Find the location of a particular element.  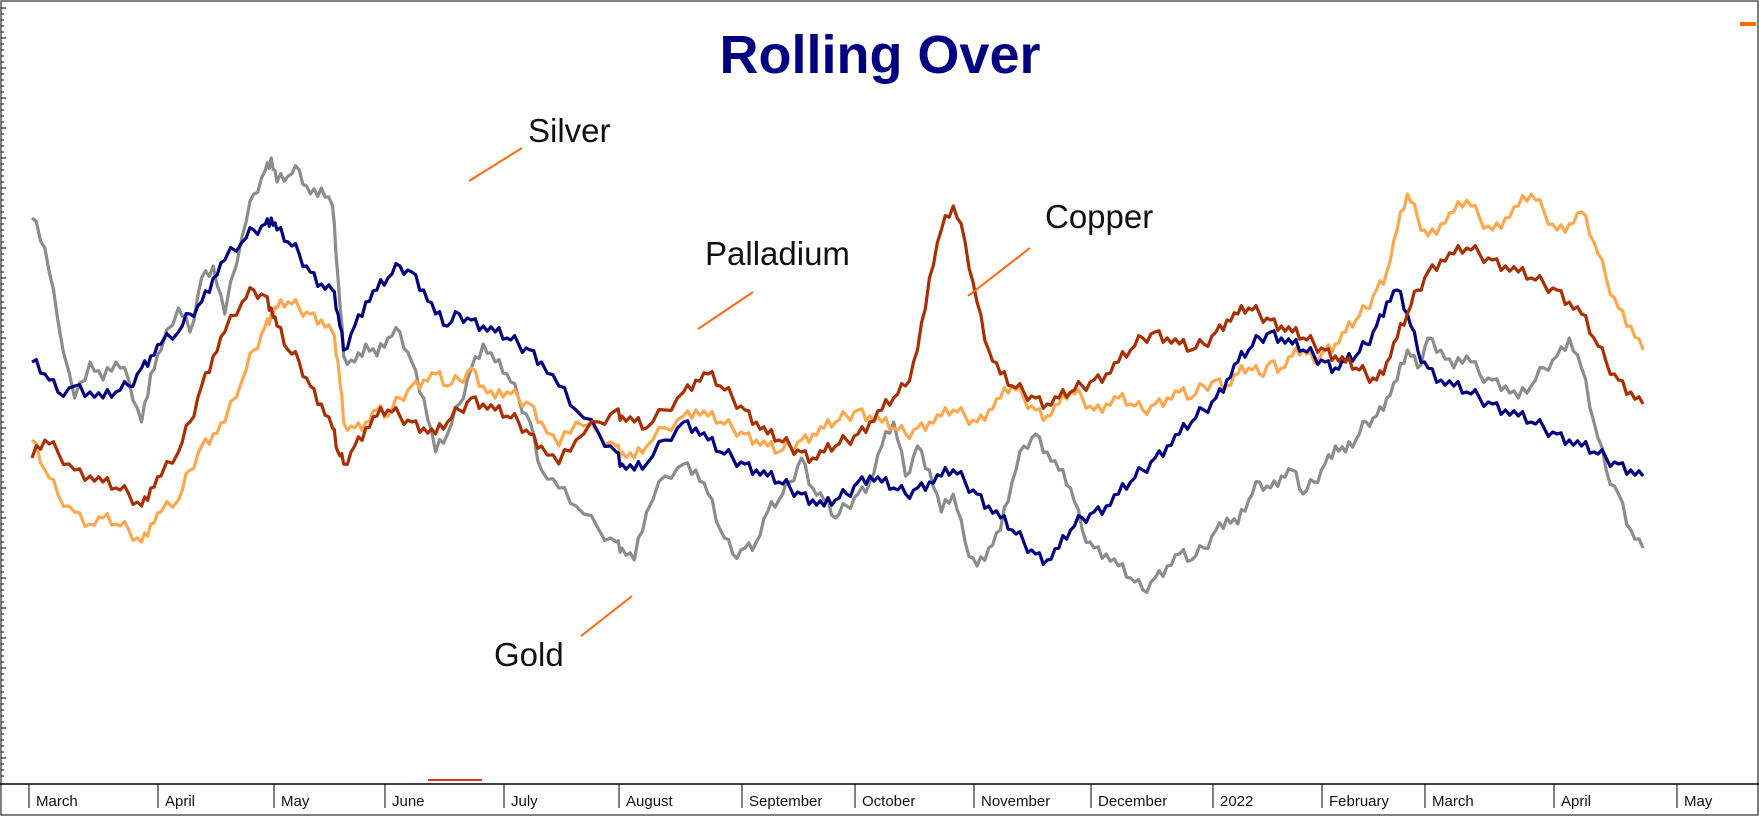

x-tick-label: September is located at coordinates (785, 801).